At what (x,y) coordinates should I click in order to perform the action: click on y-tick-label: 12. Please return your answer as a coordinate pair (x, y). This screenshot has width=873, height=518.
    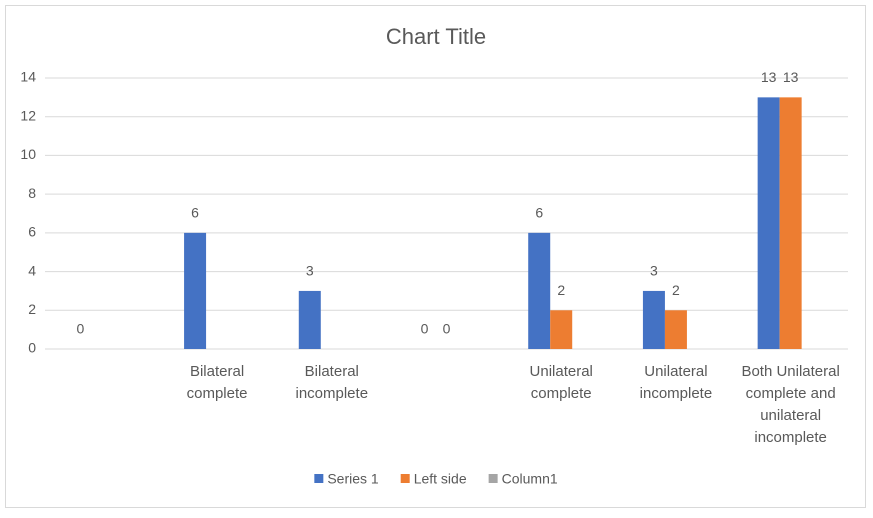
    Looking at the image, I should click on (28, 115).